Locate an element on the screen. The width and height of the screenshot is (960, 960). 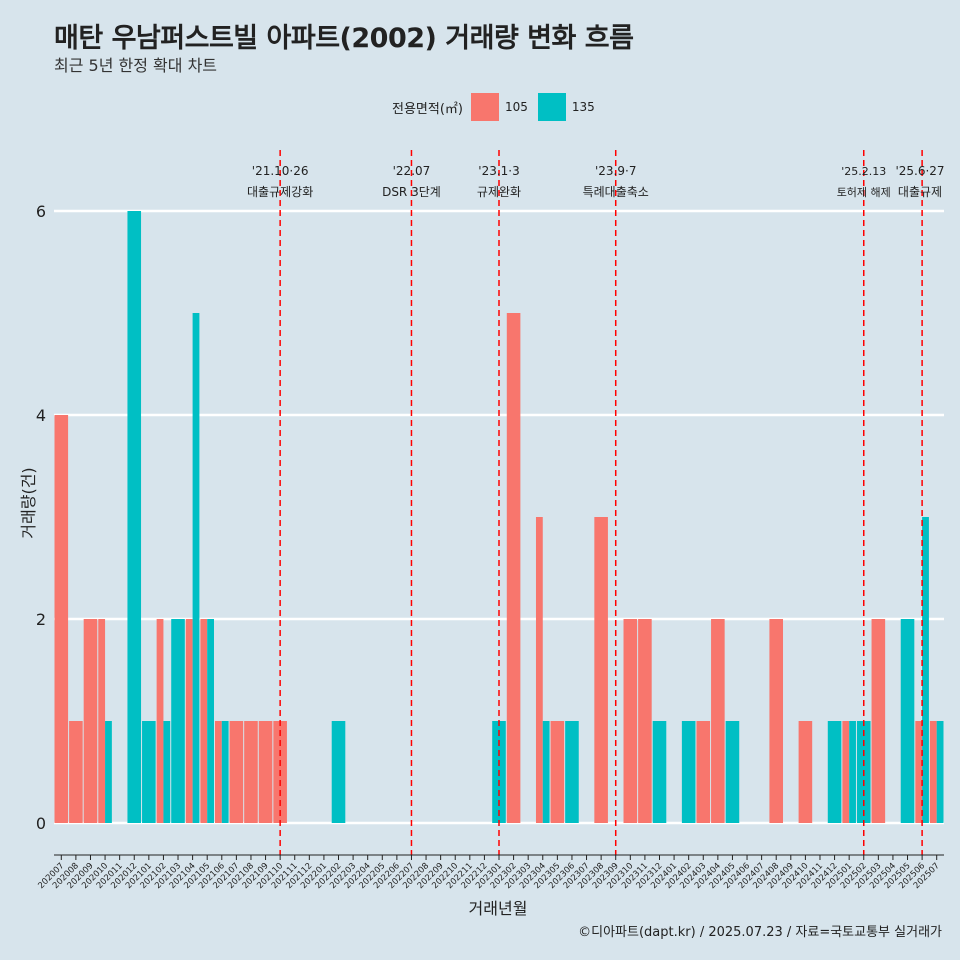
event-date-label: '25.2.13 is located at coordinates (863, 171).